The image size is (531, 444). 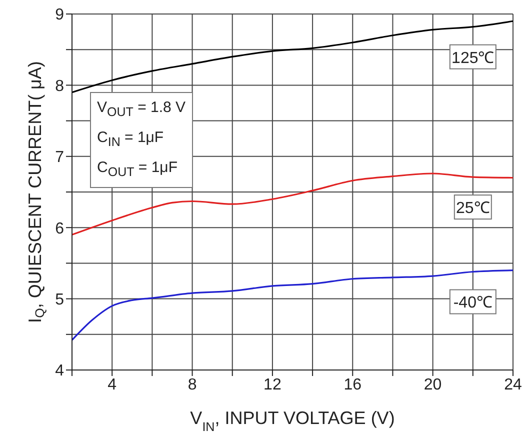 I want to click on x-tick-label: 8, so click(x=192, y=385).